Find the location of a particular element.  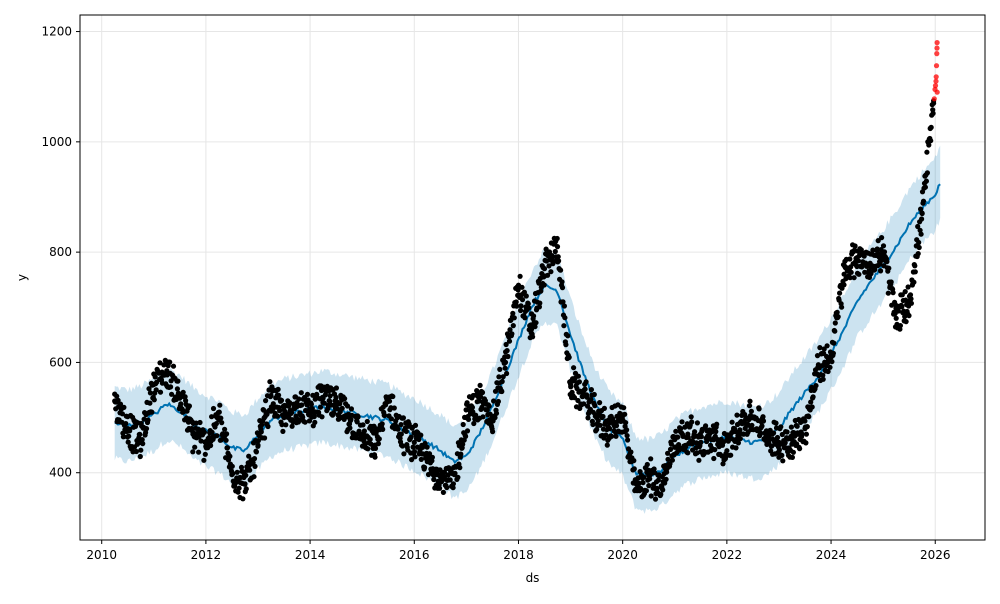

y-tick-label: 600 is located at coordinates (60, 362).